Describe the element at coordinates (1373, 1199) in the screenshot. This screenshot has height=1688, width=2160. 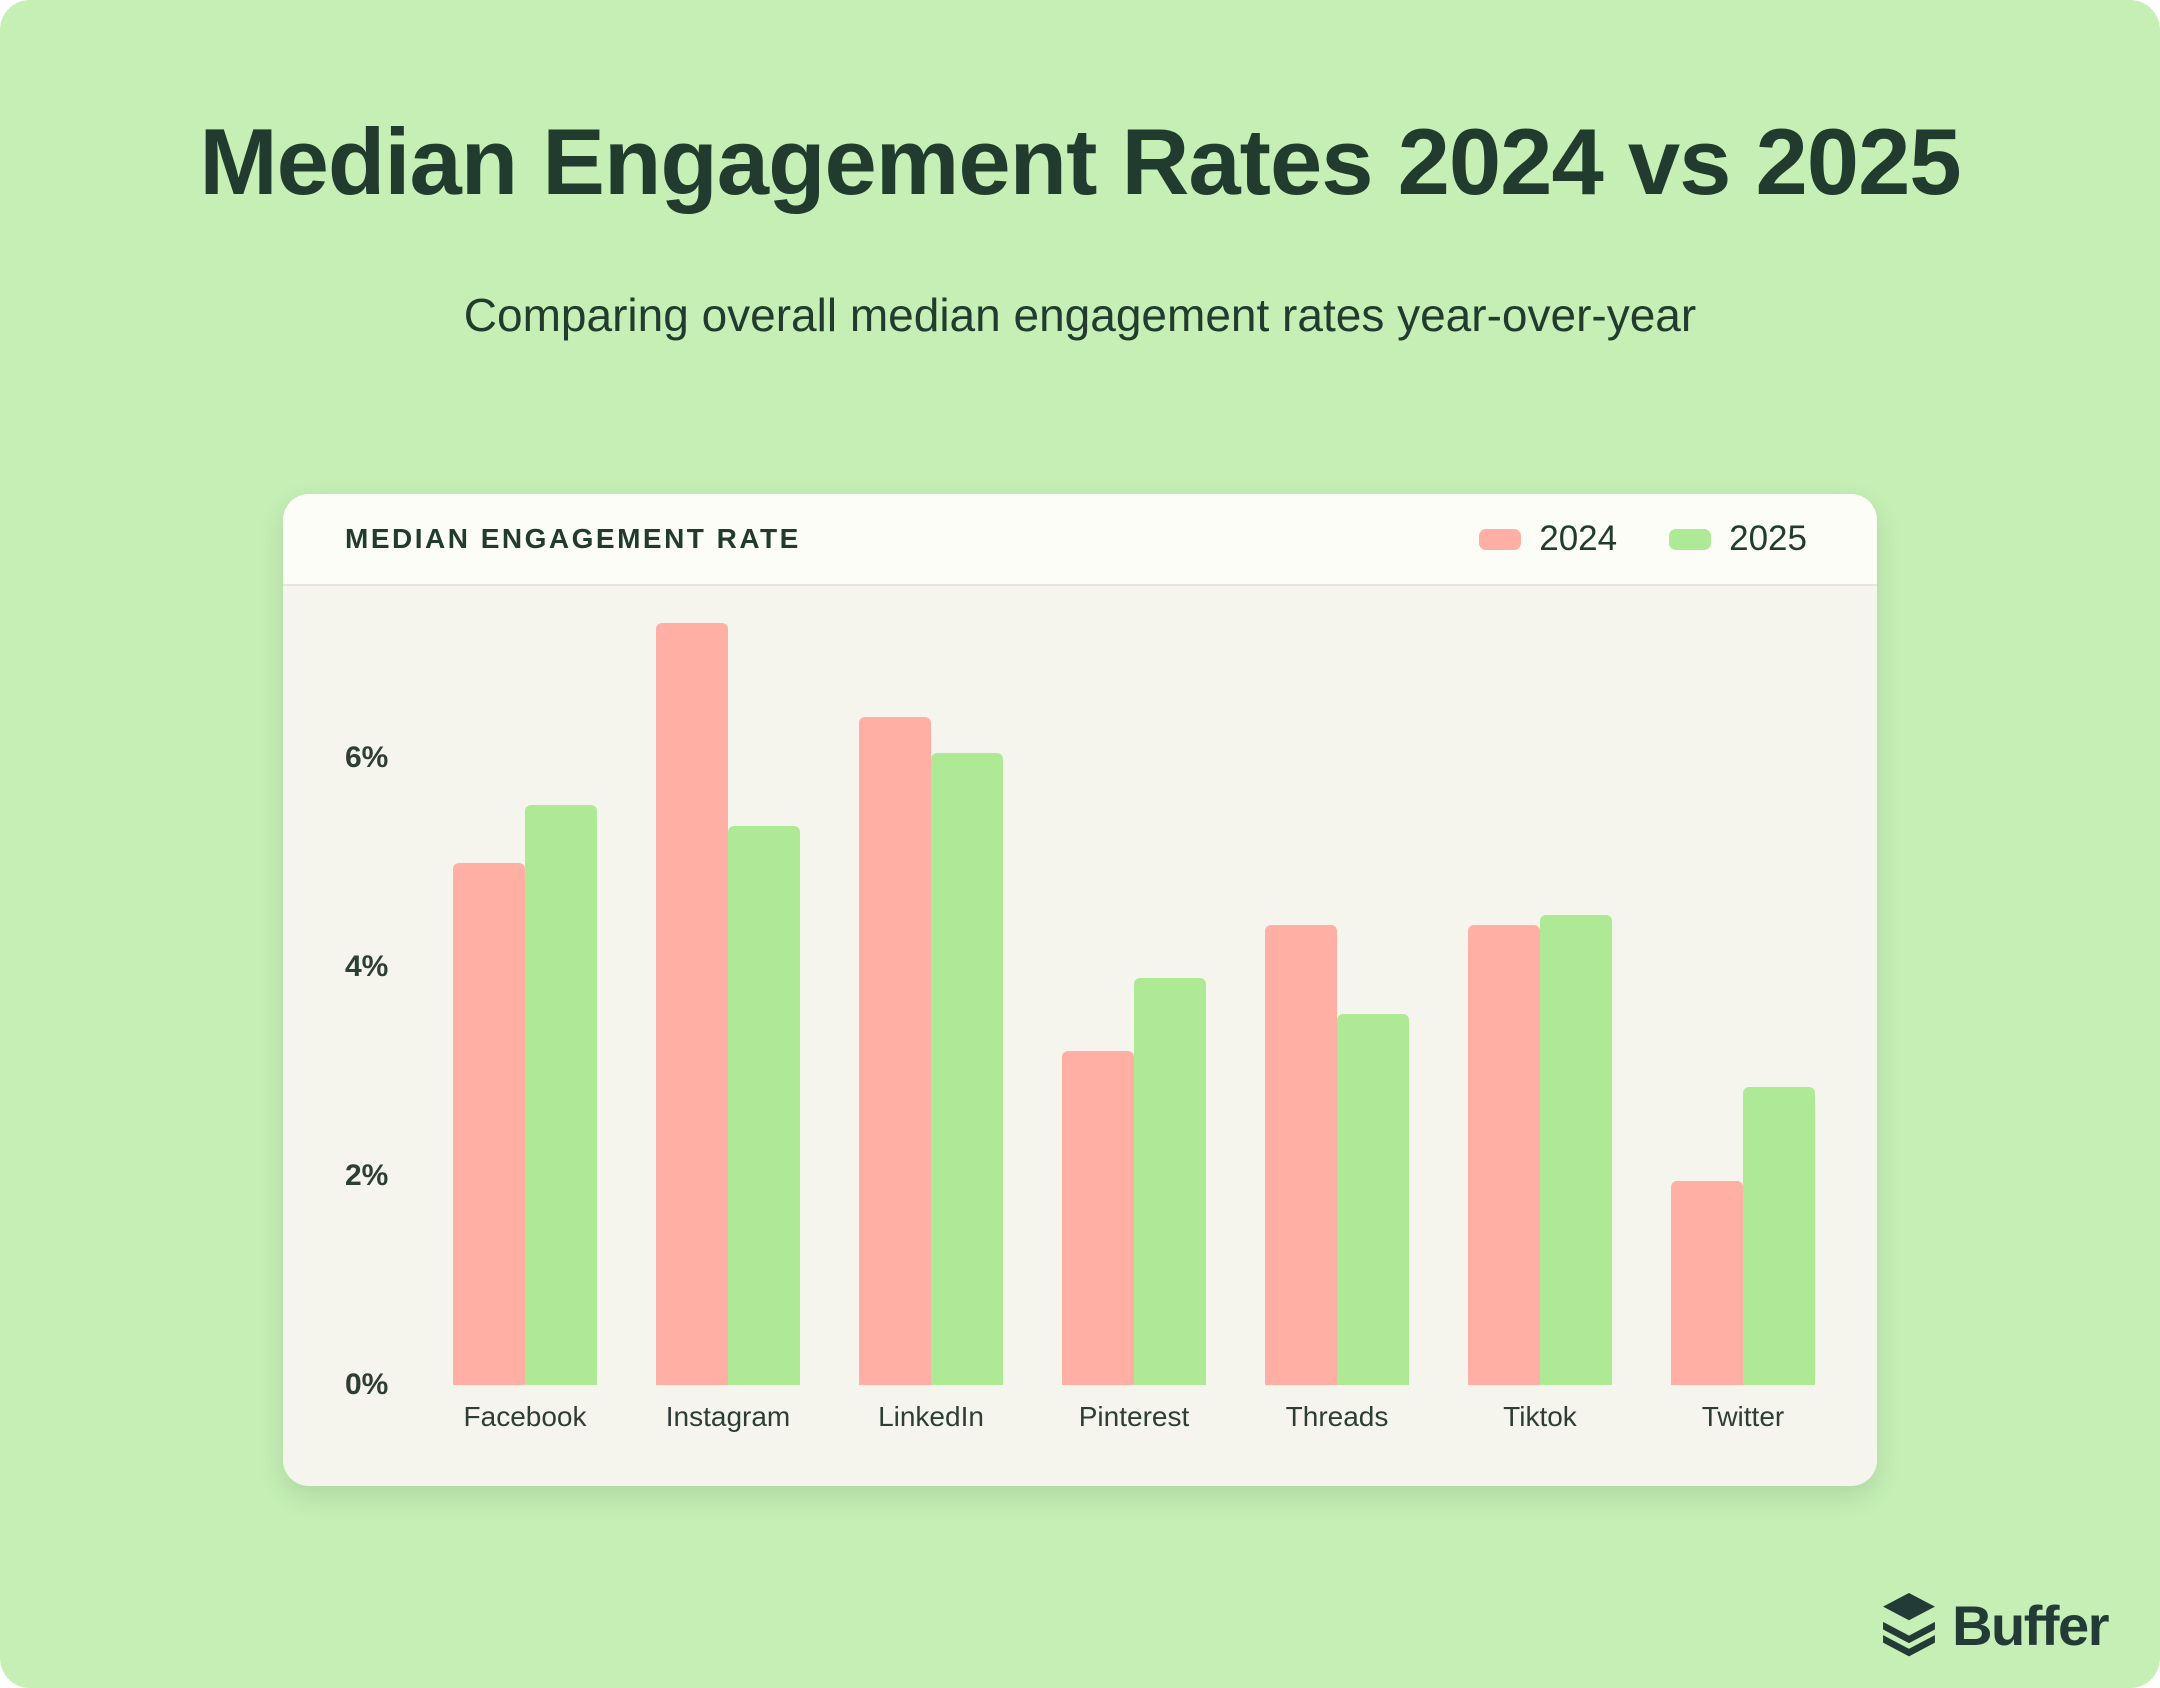
I see `bar-2025-threads` at that location.